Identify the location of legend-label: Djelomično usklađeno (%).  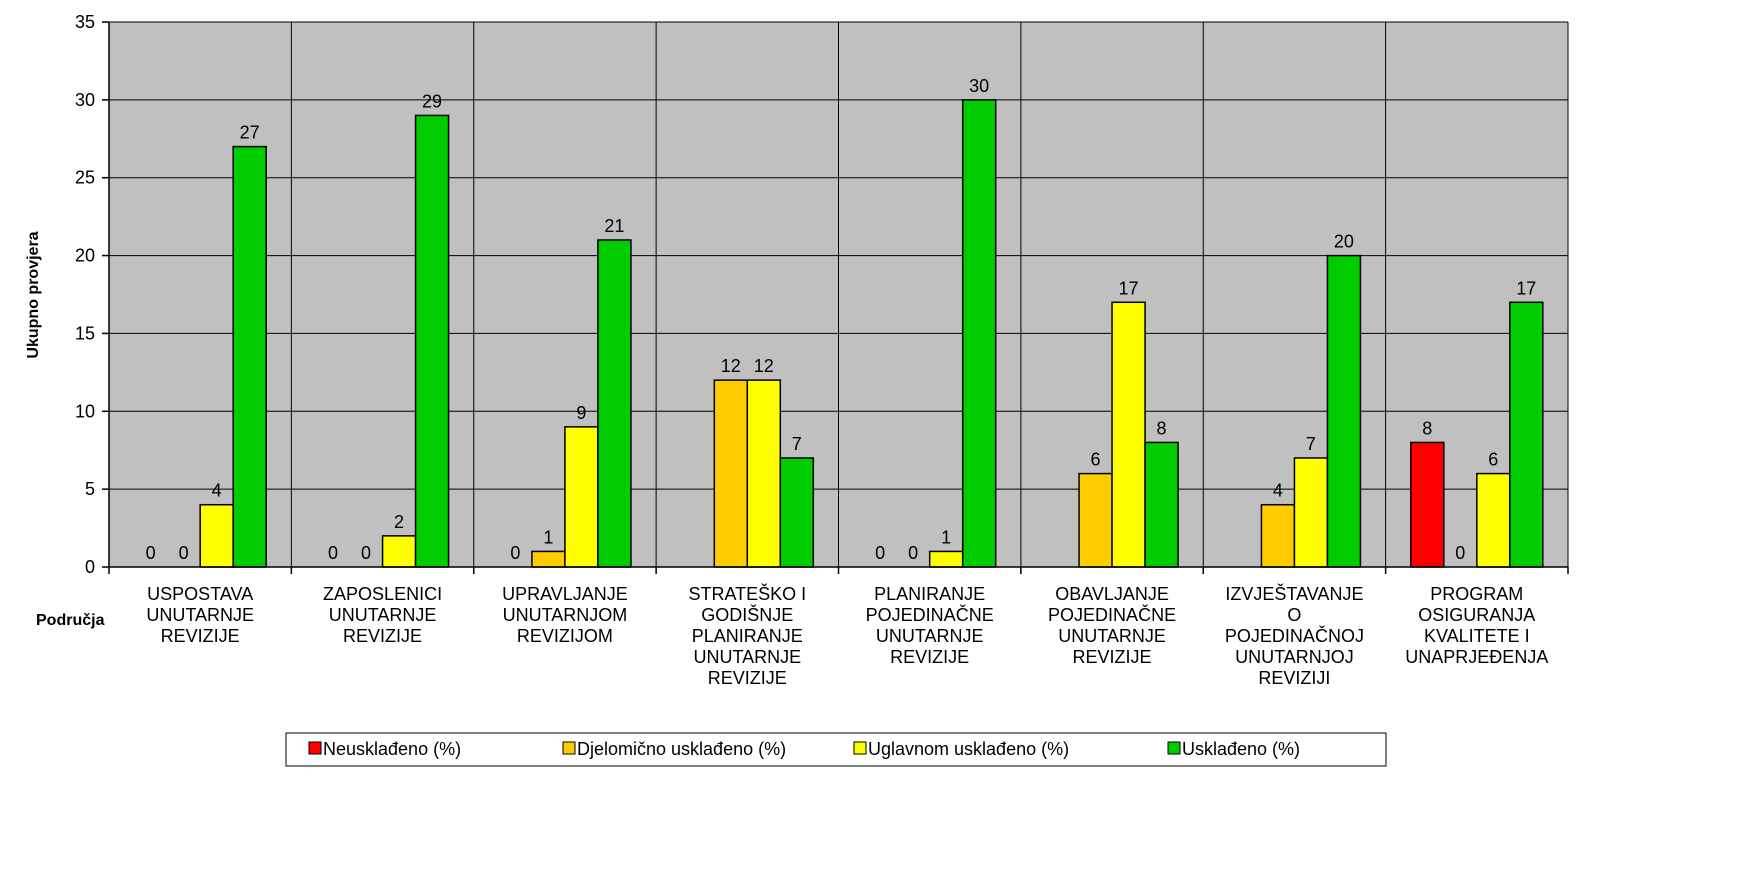
(681, 749).